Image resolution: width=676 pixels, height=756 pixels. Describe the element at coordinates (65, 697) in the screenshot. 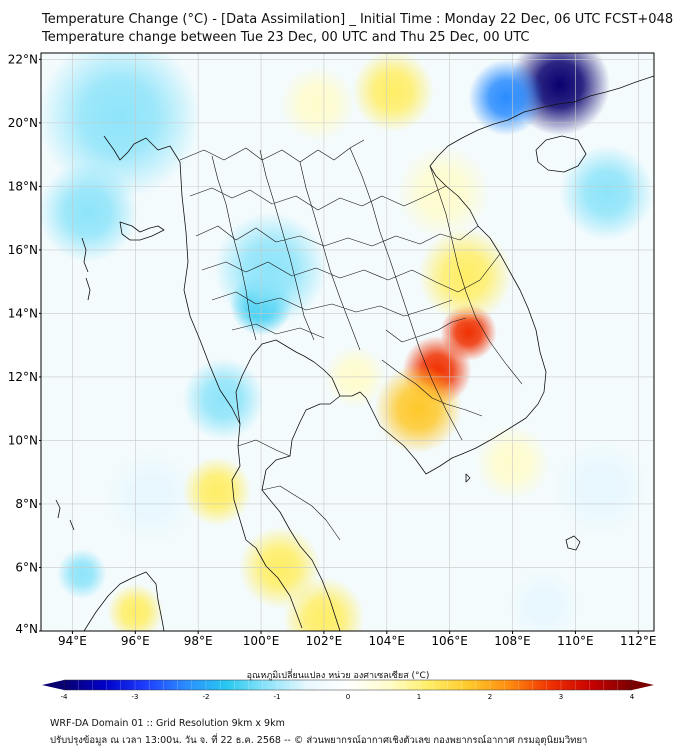

I see `colorbar-tick-label: -4` at that location.